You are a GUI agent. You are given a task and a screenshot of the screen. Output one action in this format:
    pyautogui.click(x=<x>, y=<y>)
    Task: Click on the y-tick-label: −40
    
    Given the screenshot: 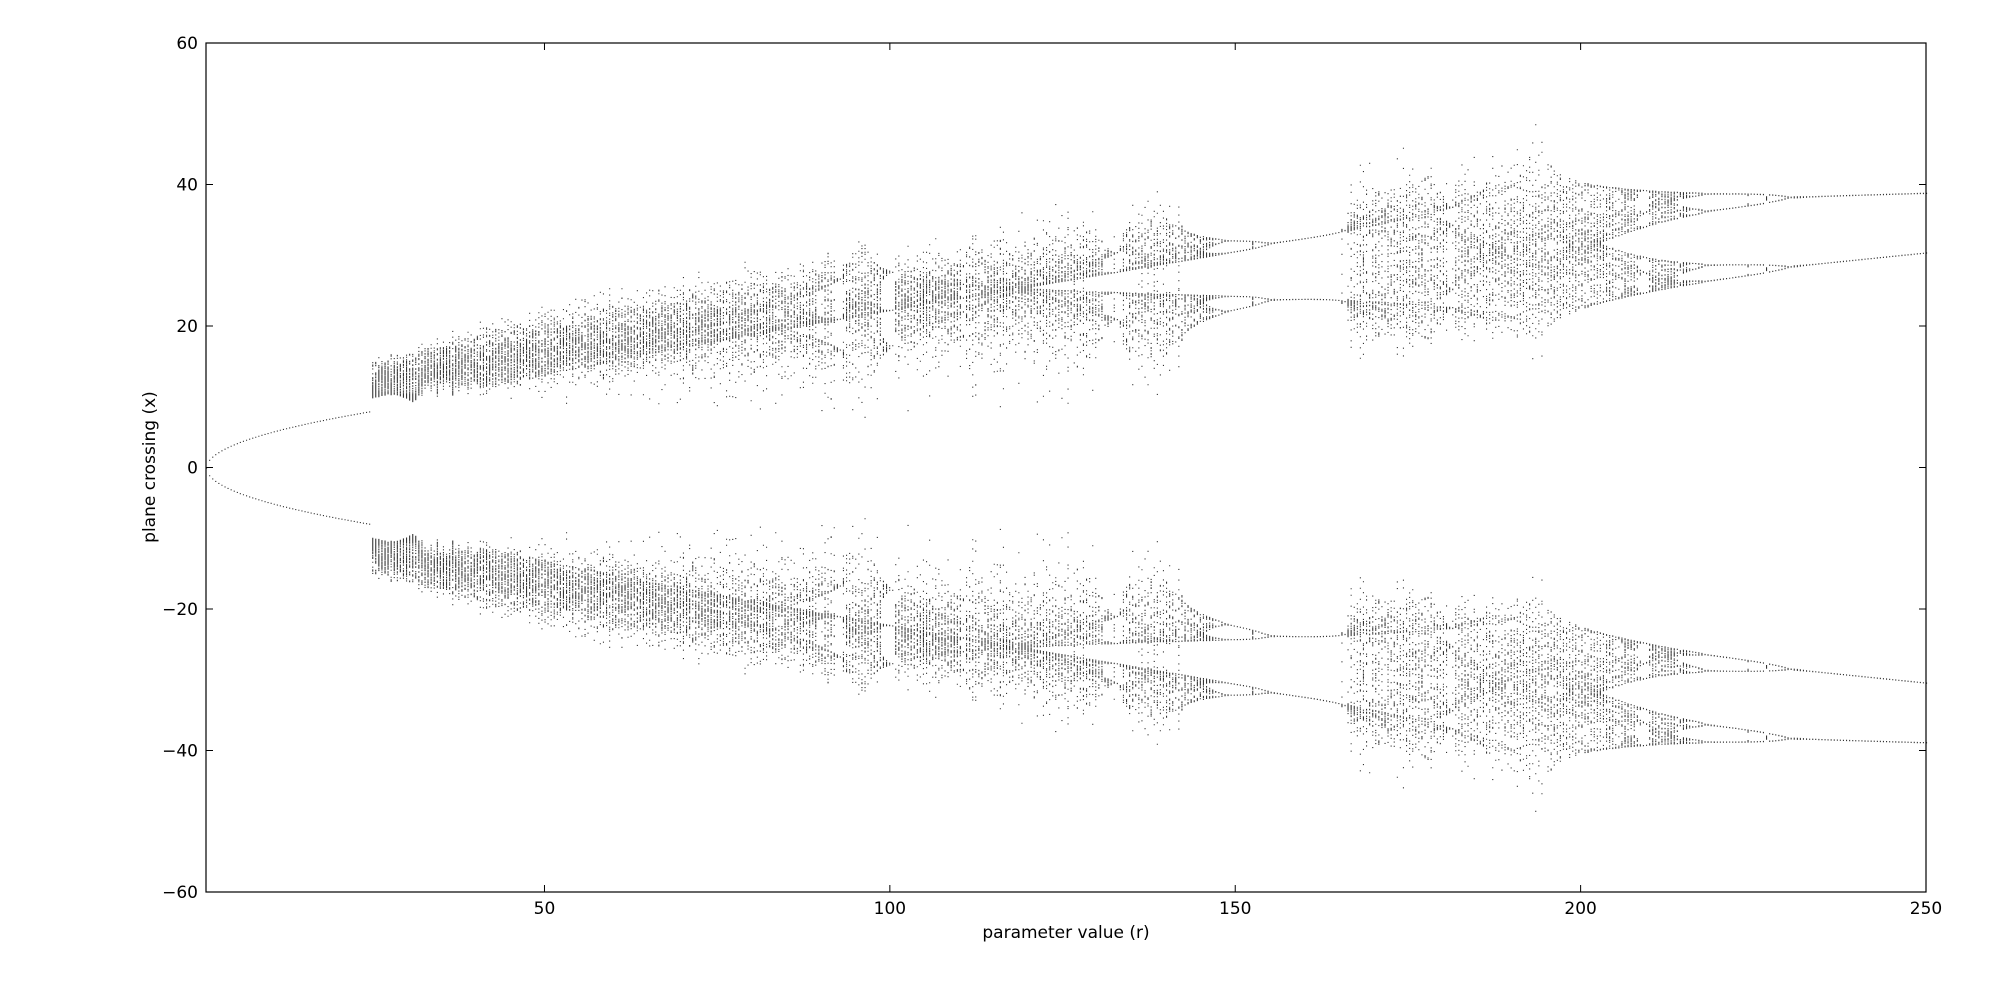 What is the action you would take?
    pyautogui.click(x=180, y=752)
    